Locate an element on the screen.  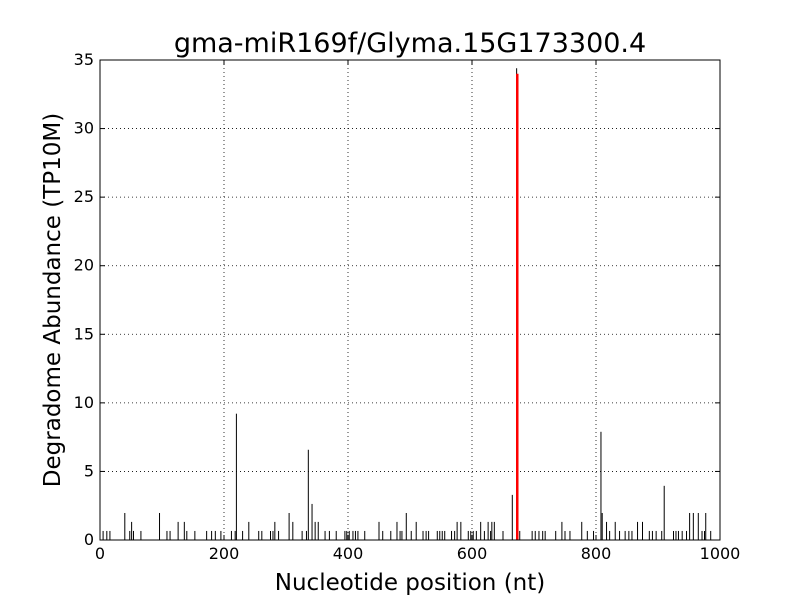
x-tick-label: 1000 is located at coordinates (720, 553).